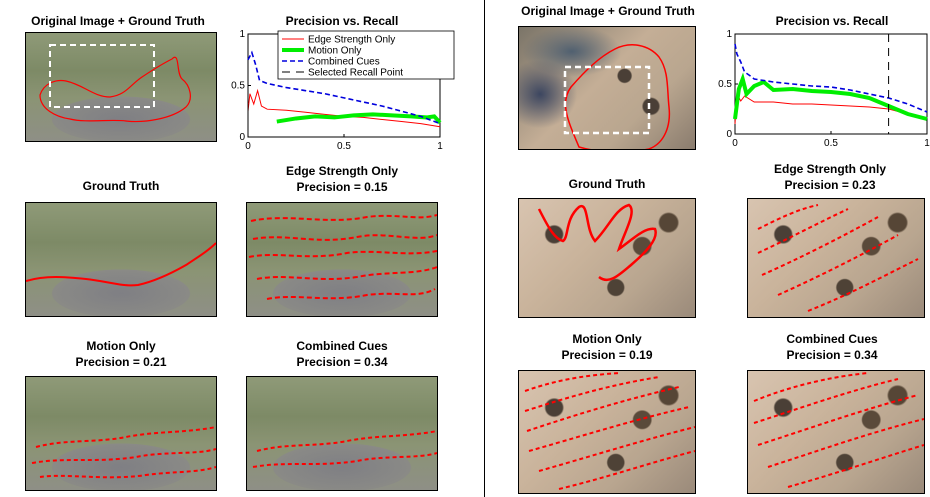 The image size is (930, 497). I want to click on right-motion-title: Motion Only, so click(607, 339).